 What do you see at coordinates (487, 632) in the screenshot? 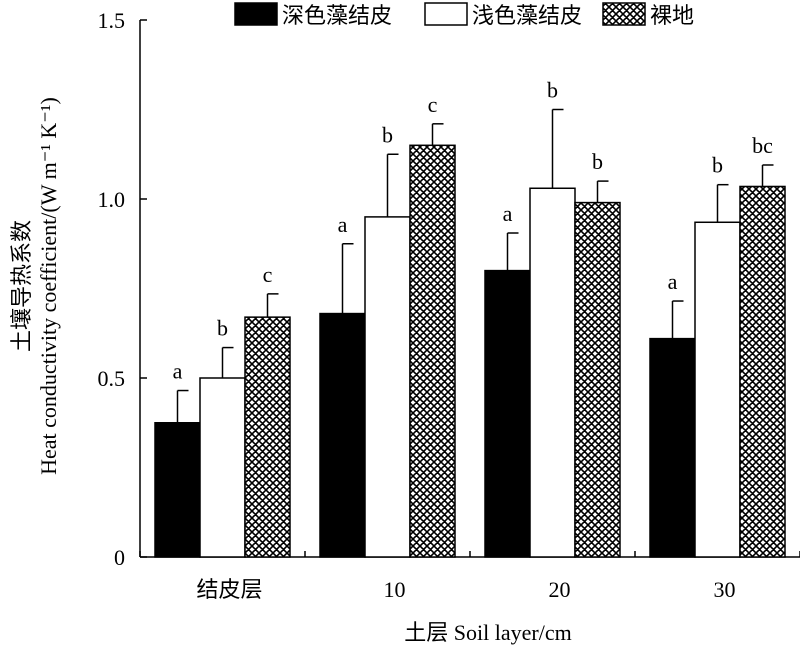
I see `x-axis-title: 土层 Soil layer/cm` at bounding box center [487, 632].